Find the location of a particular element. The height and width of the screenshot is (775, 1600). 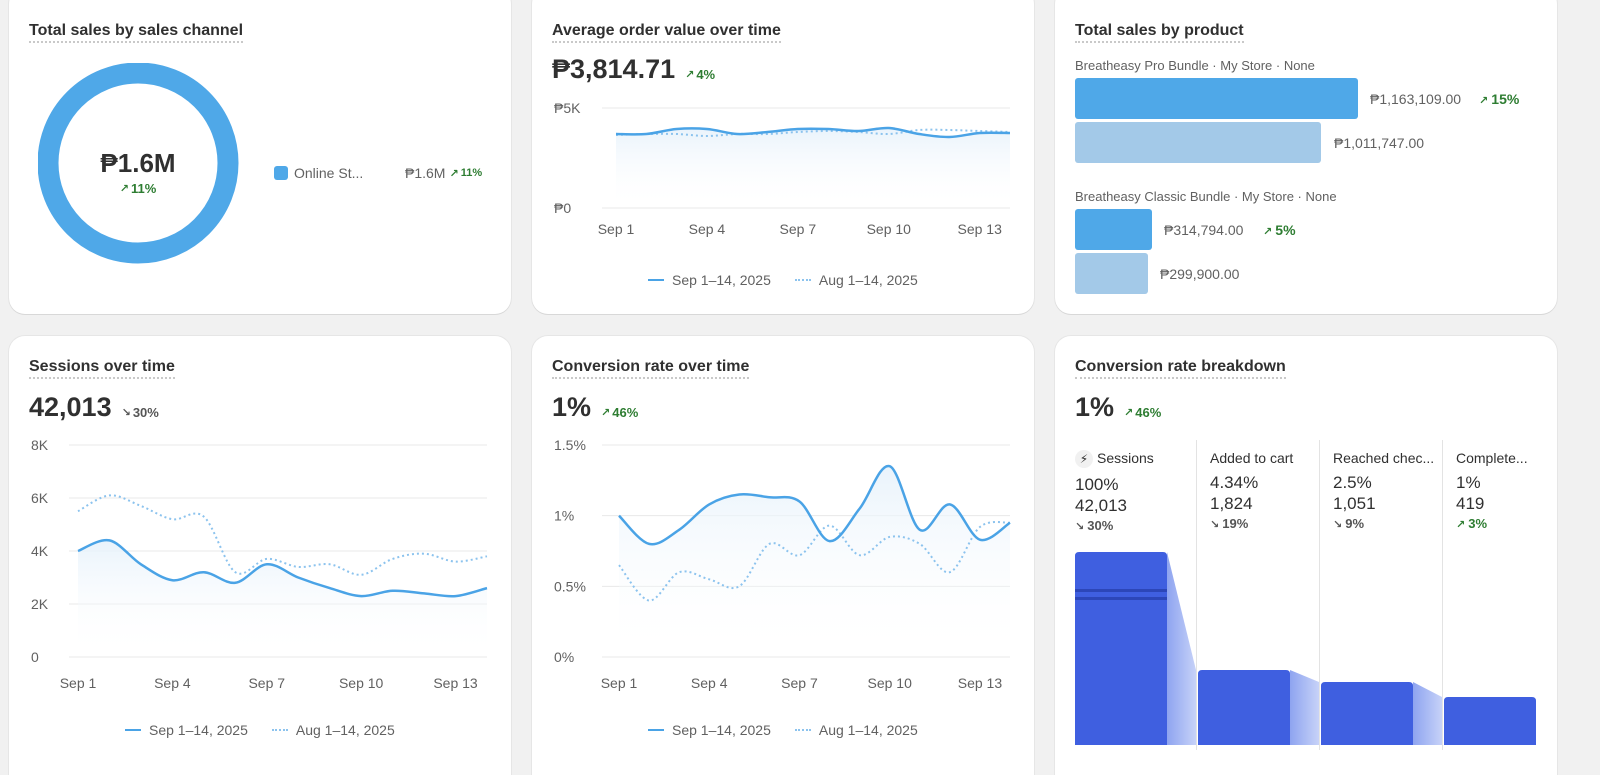

sessions-value: 42,013 is located at coordinates (70, 407).